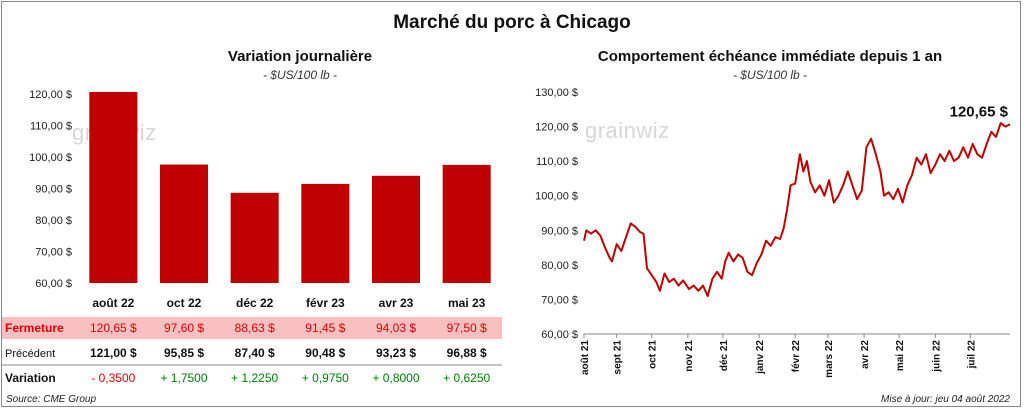 The image size is (1024, 410). I want to click on main-title: Marché du porc à Chicago, so click(512, 22).